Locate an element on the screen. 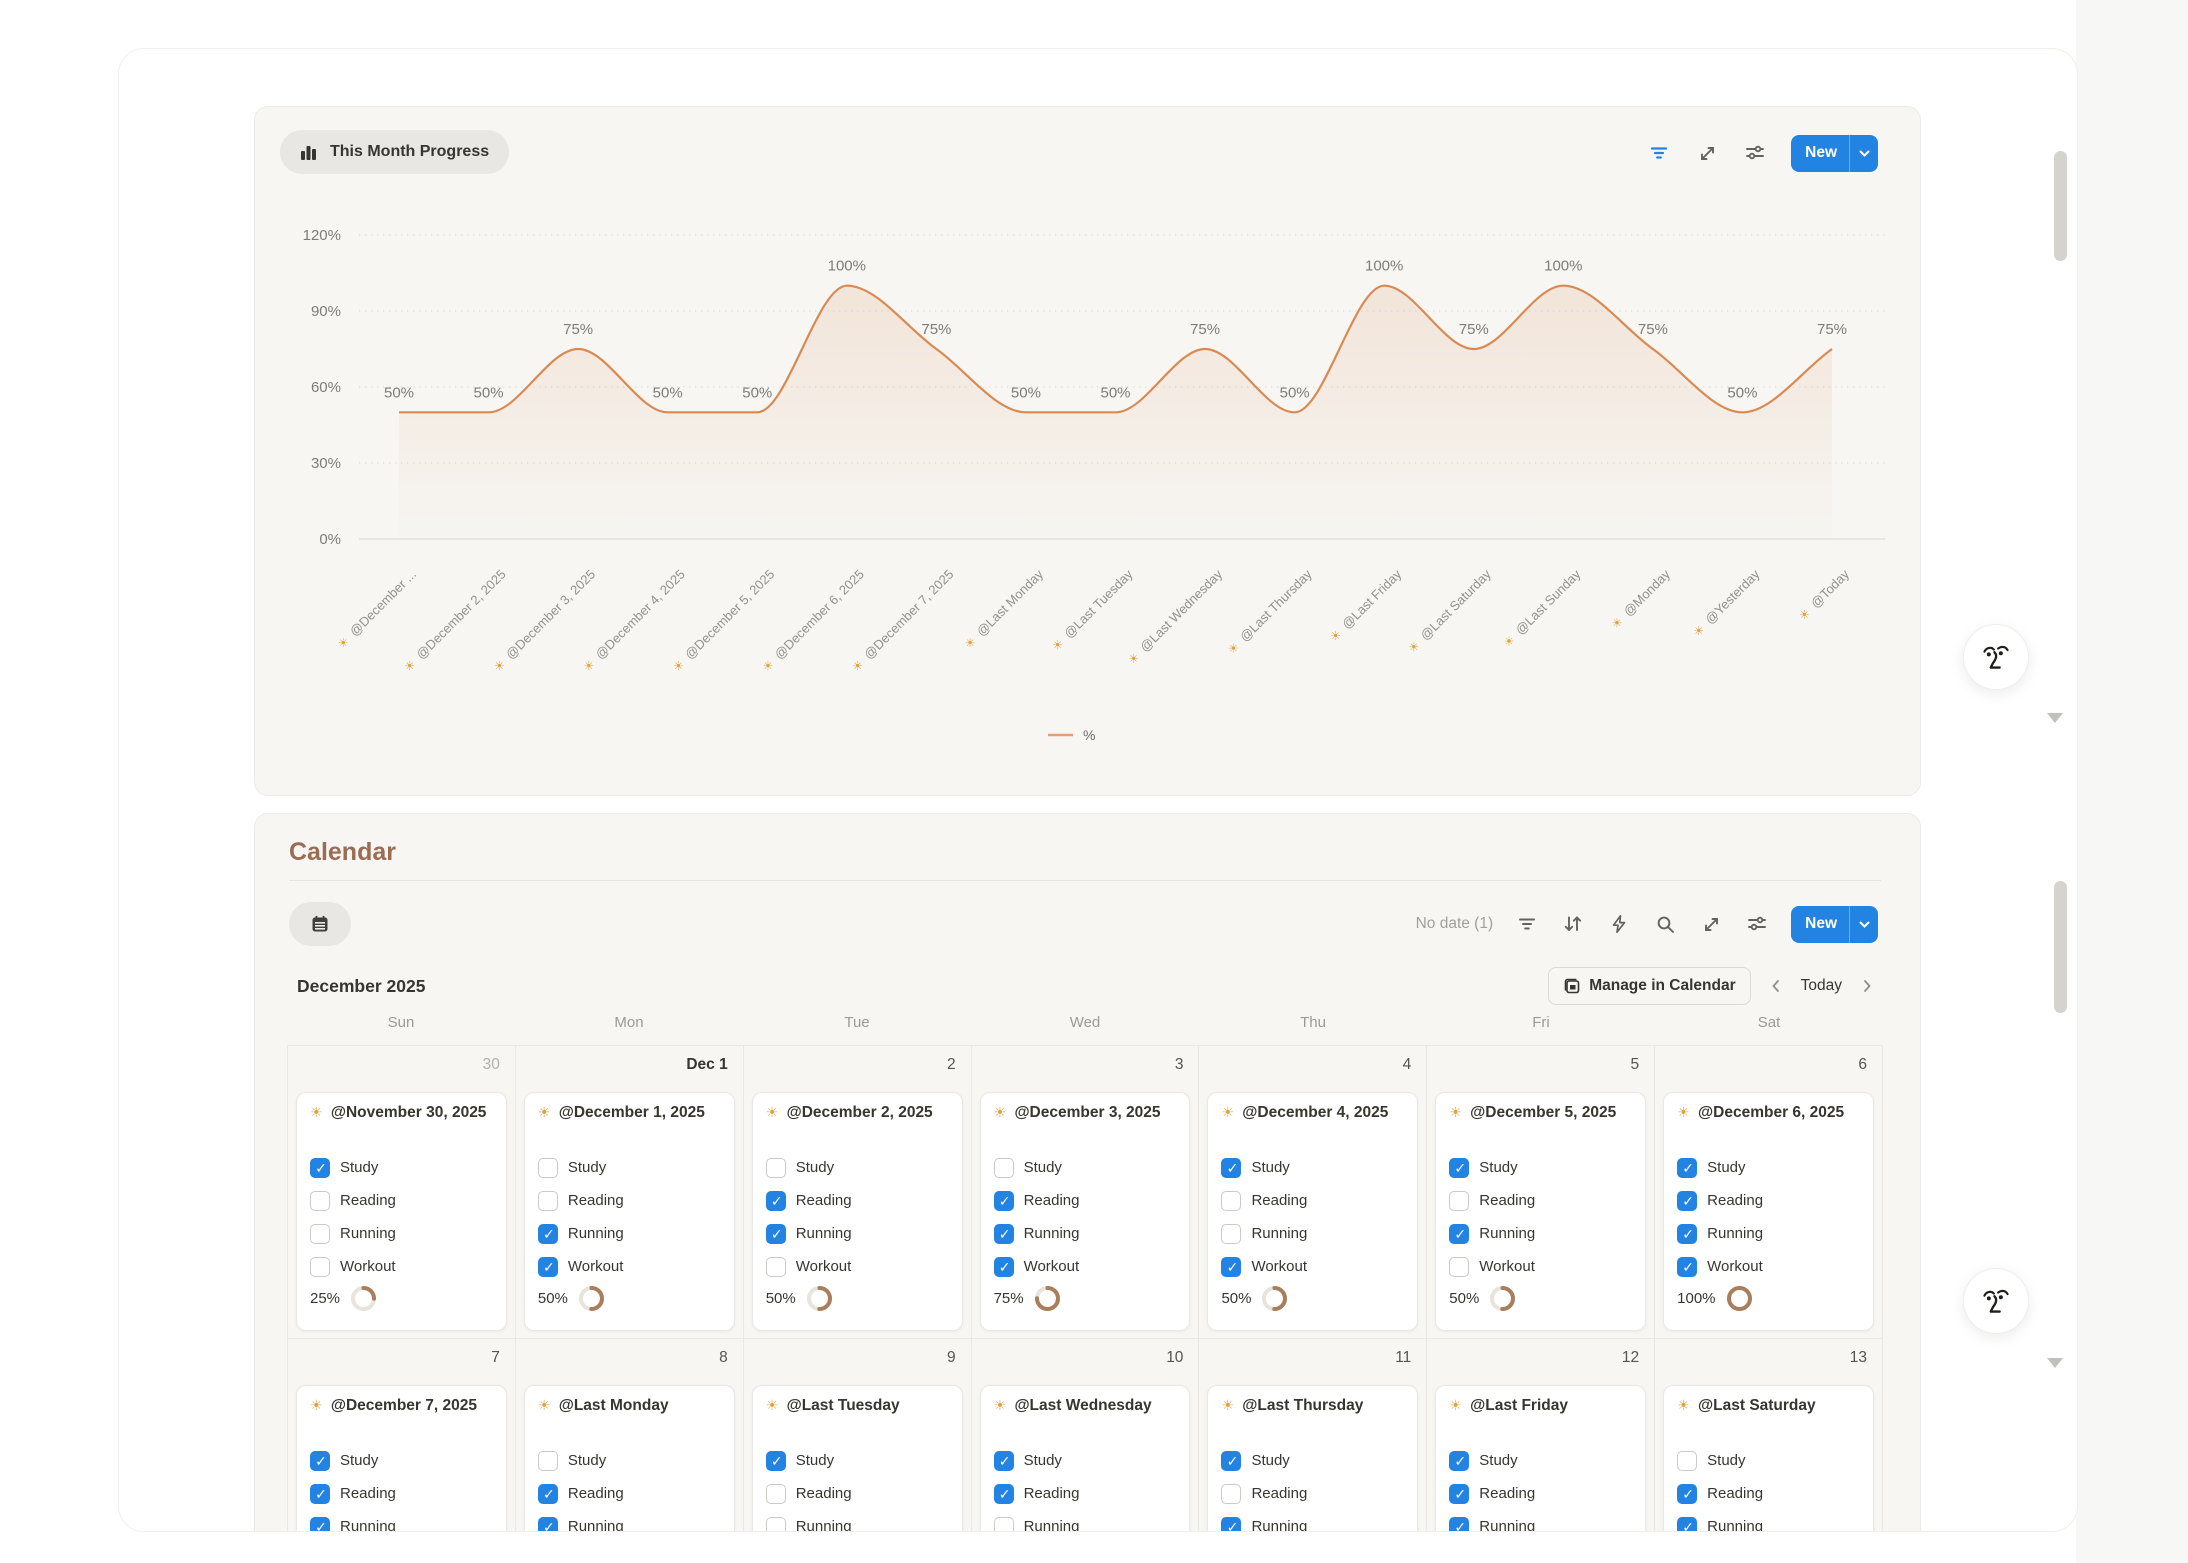 The image size is (2188, 1563). day-cell: 12 ☀ @Last Friday Study Reading Running is located at coordinates (1541, 1435).